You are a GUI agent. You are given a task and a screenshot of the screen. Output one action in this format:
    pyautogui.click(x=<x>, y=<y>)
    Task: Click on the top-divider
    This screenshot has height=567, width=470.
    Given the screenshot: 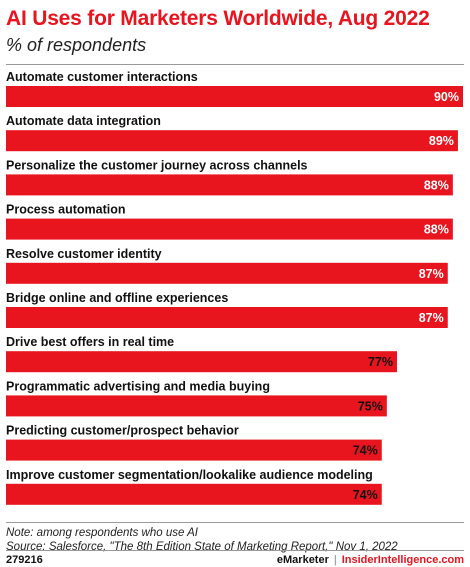 What is the action you would take?
    pyautogui.click(x=235, y=64)
    